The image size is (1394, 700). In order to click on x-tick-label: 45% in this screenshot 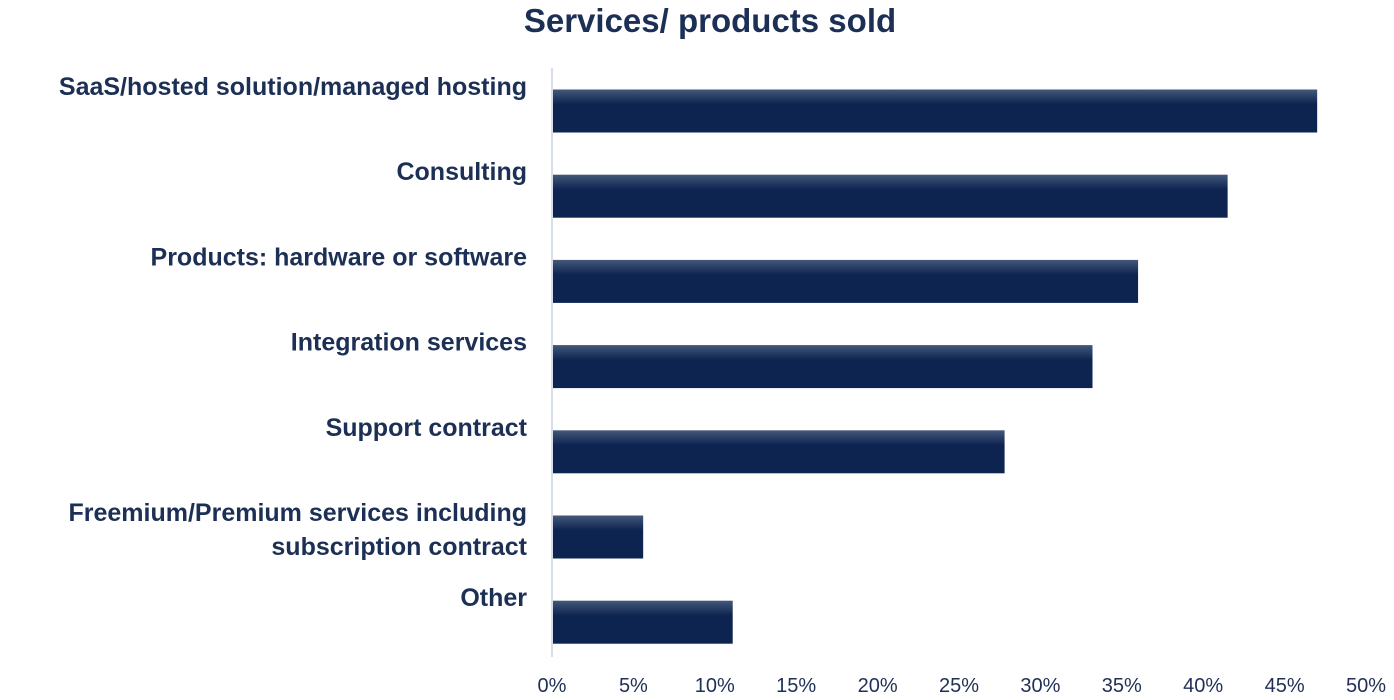, I will do `click(1285, 686)`.